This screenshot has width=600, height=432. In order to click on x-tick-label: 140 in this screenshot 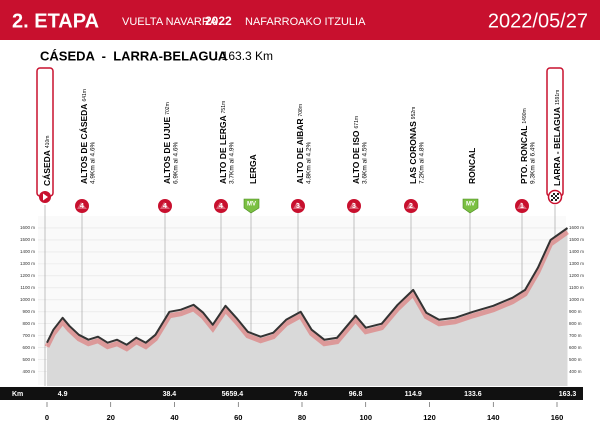, I will do `click(493, 417)`.